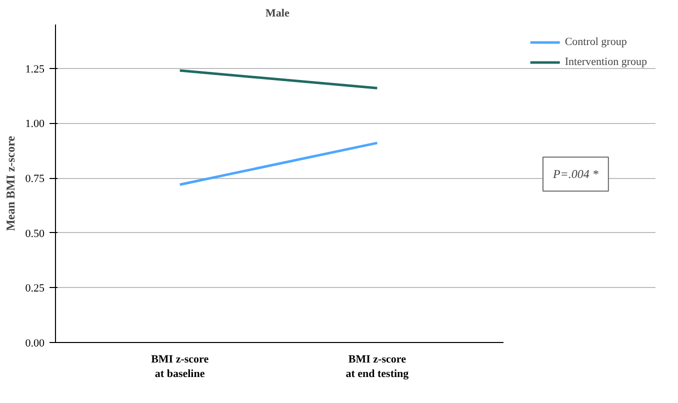 The height and width of the screenshot is (403, 678). I want to click on y-tick-label: 0.00, so click(35, 344).